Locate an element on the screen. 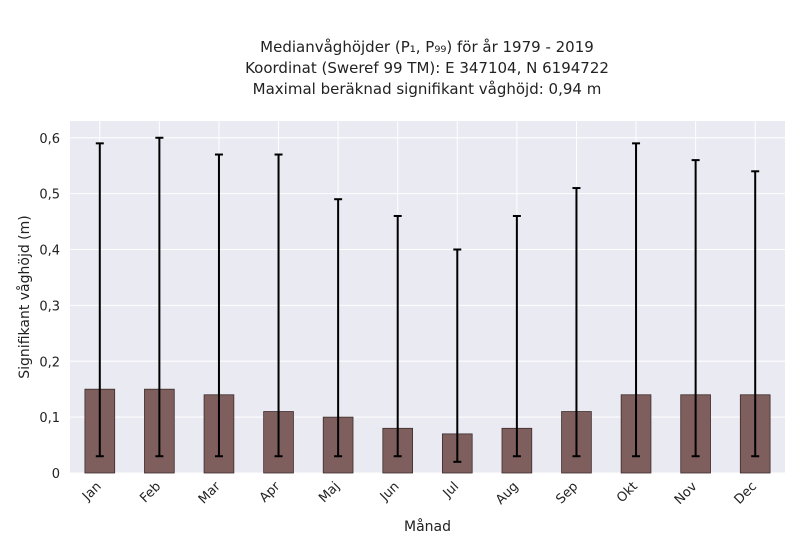  error-bar-maj is located at coordinates (338, 328).